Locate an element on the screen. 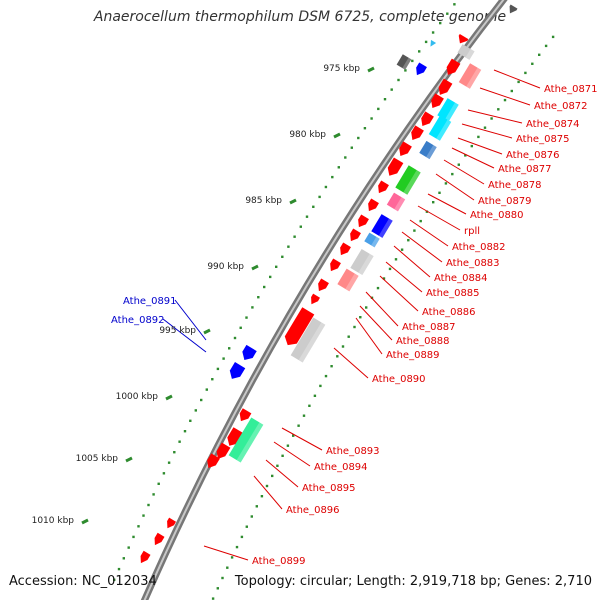 Image resolution: width=600 pixels, height=600 pixels. gene-label: Athe_0883 is located at coordinates (473, 263).